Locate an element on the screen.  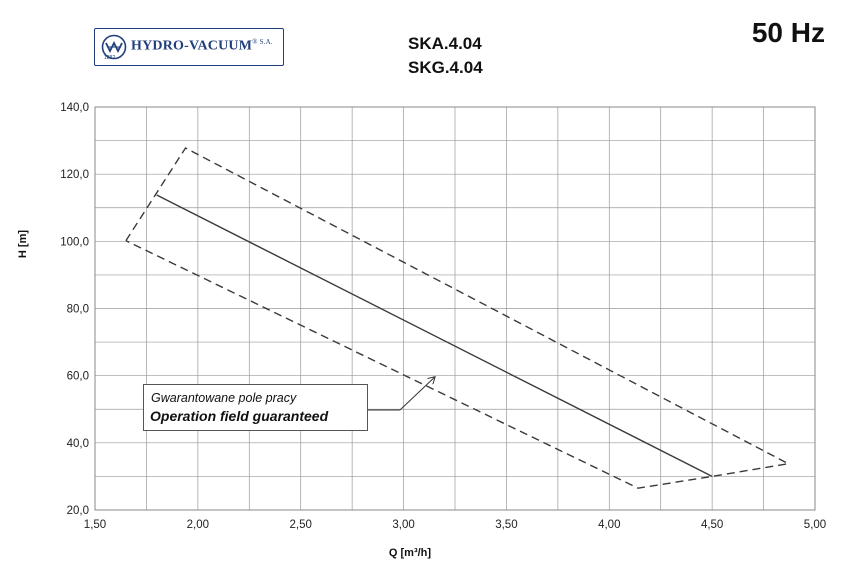
model-name-ska: SKA.4.04 is located at coordinates (445, 43).